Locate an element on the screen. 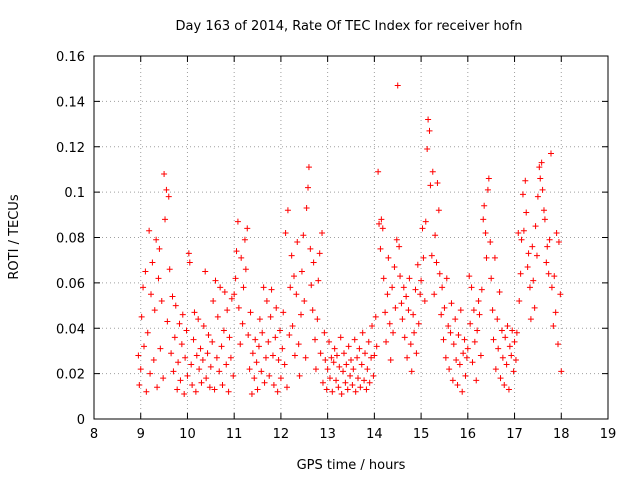 This screenshot has height=480, width=640. x-tick-label: 9 is located at coordinates (141, 434).